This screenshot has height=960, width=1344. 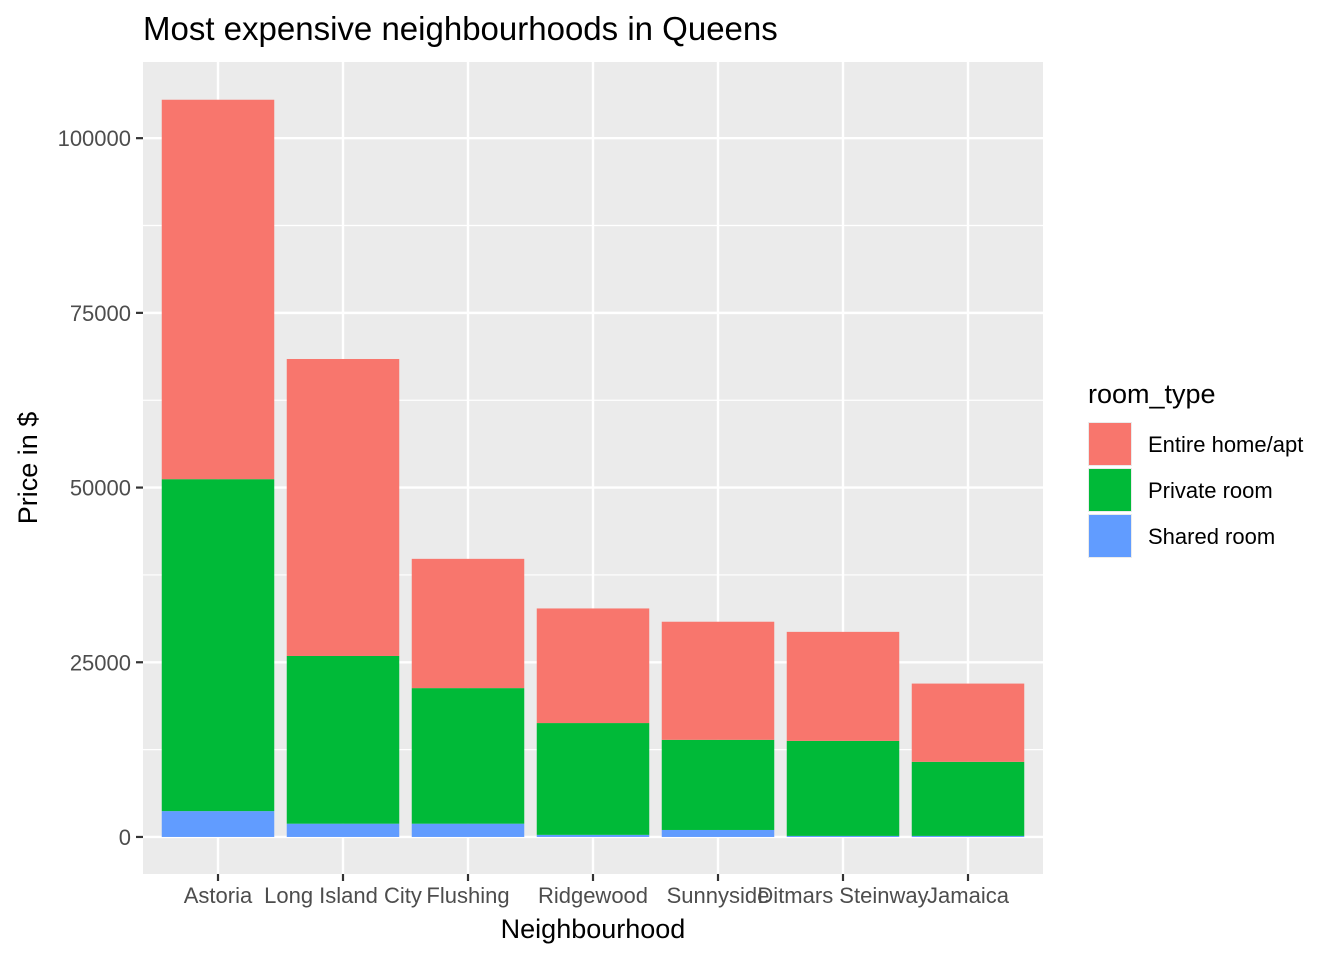 I want to click on y-axis: 0 25000 50000 75000 100000, so click(x=100, y=488).